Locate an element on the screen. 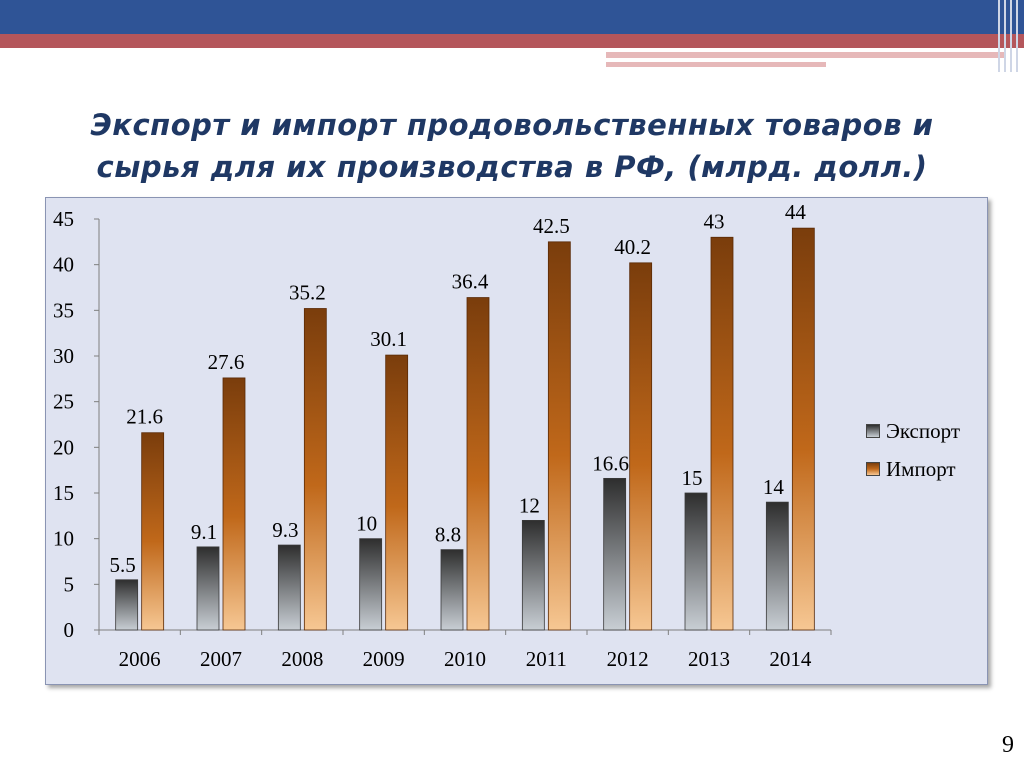  data-label-import: 40.2 is located at coordinates (632, 247).